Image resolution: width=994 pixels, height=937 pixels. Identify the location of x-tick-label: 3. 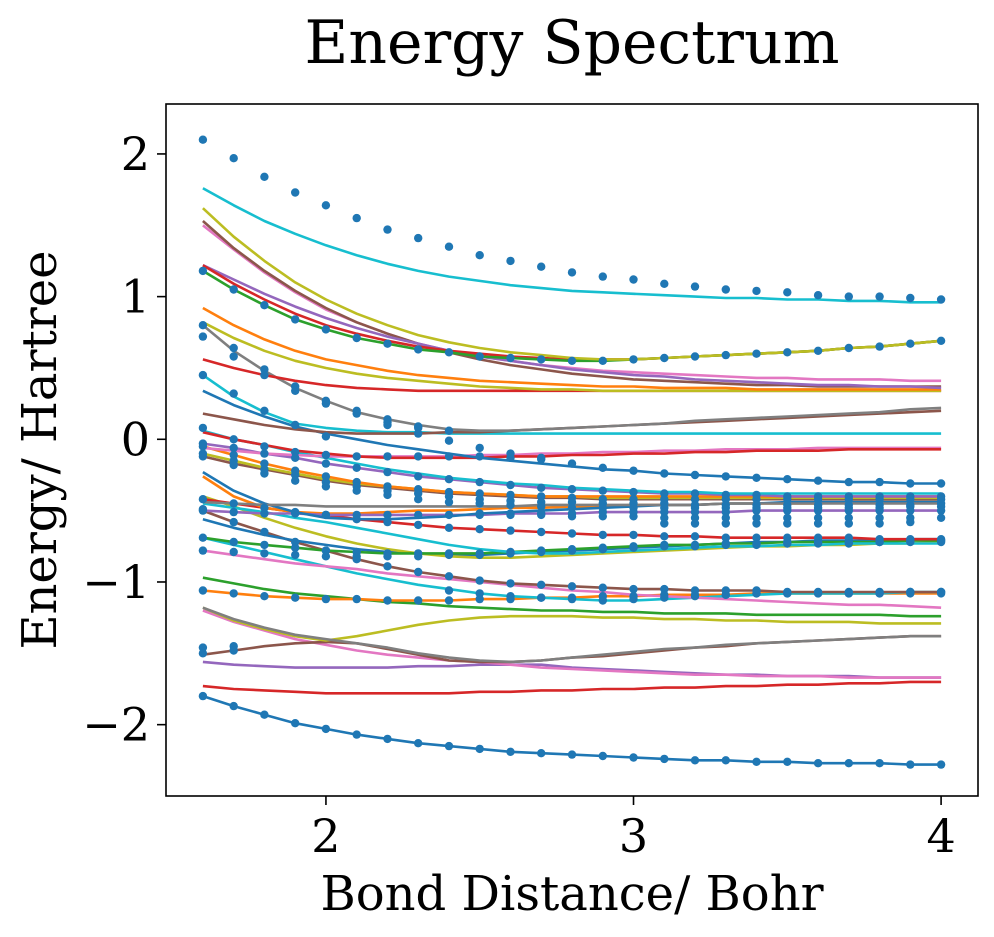
(633, 836).